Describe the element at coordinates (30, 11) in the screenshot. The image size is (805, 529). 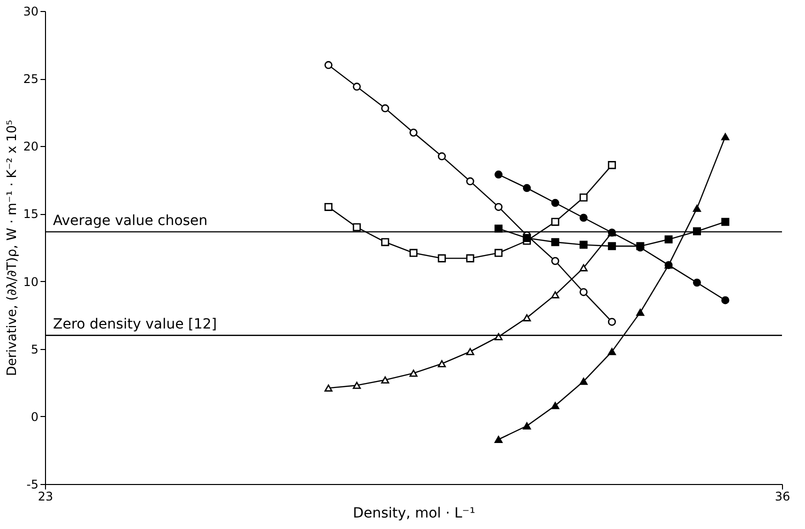
I see `y-tick-label: 30` at that location.